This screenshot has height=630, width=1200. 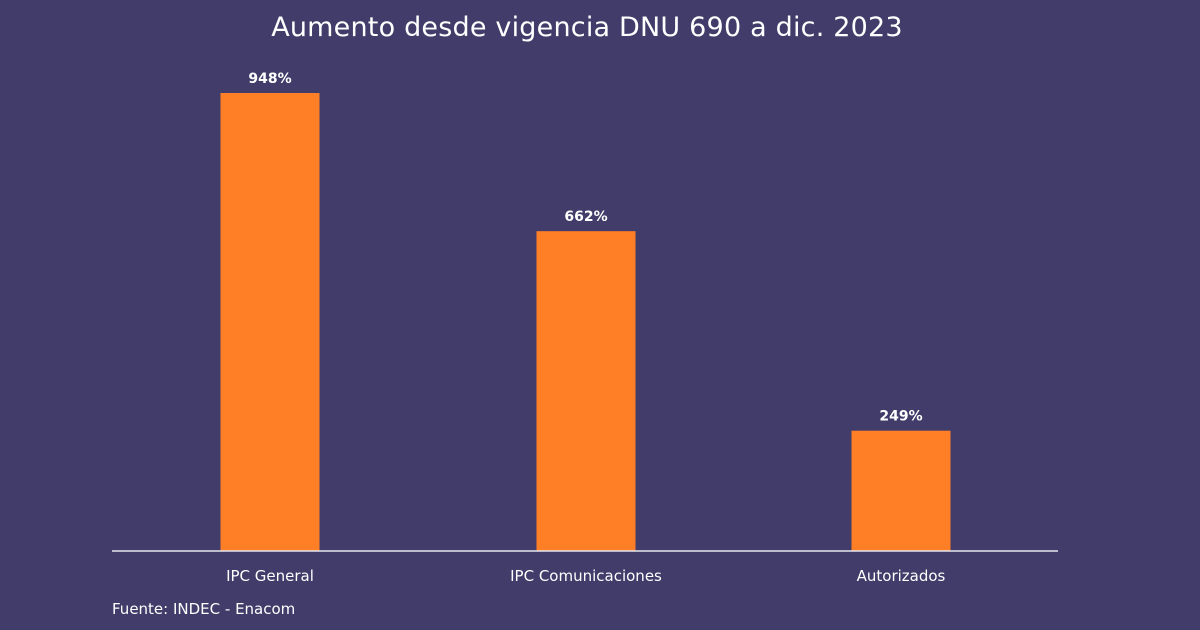 I want to click on data-label: 249%, so click(x=900, y=417).